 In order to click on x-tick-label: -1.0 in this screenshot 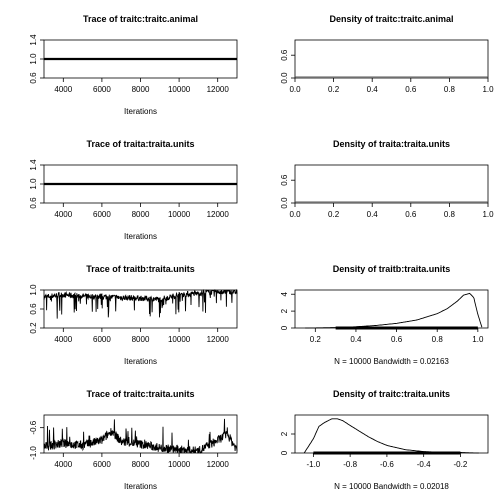, I will do `click(313, 464)`.